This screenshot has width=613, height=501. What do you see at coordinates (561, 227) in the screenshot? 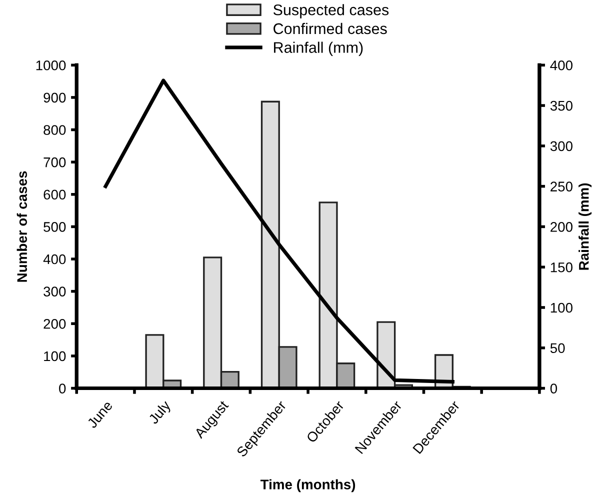
I see `y2-tick-label: 200` at bounding box center [561, 227].